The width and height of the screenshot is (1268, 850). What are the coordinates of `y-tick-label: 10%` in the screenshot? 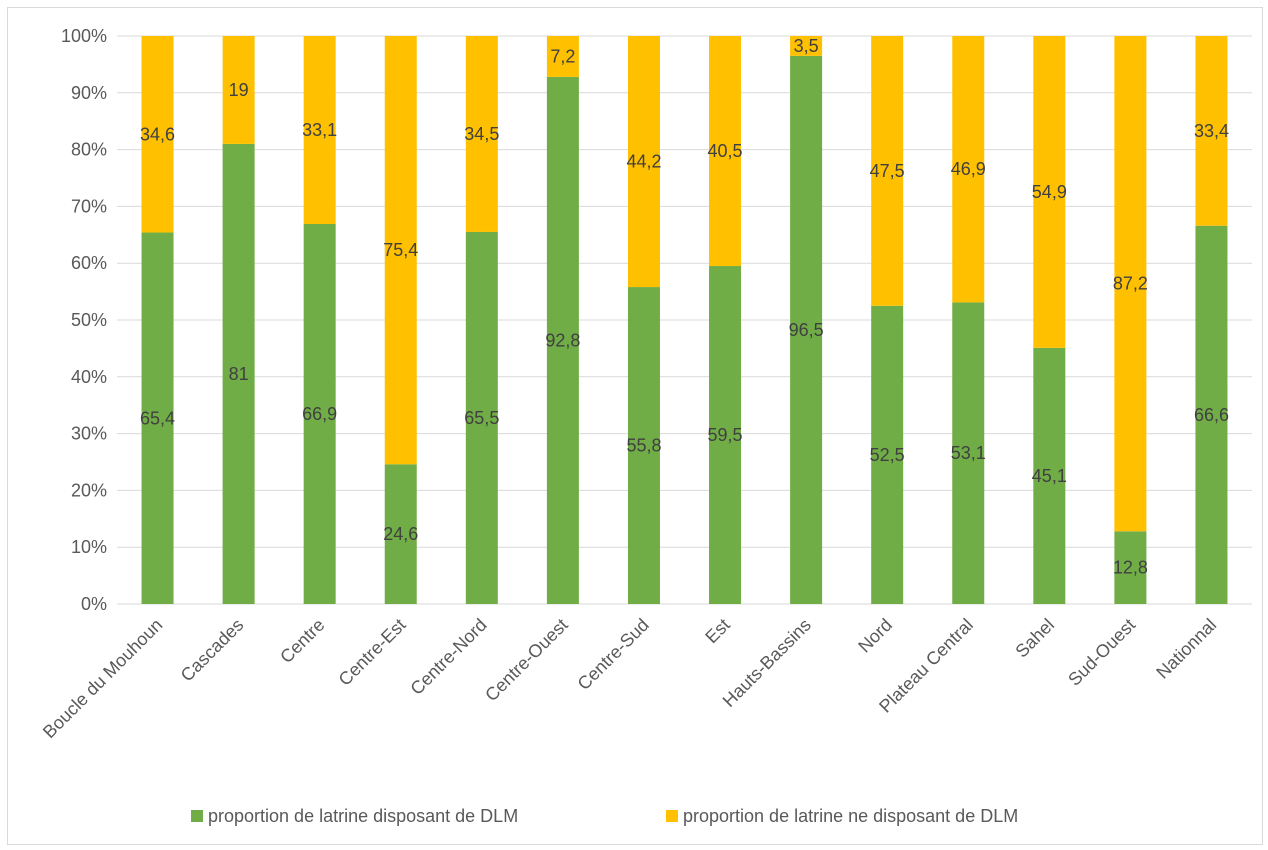 It's located at (89, 547).